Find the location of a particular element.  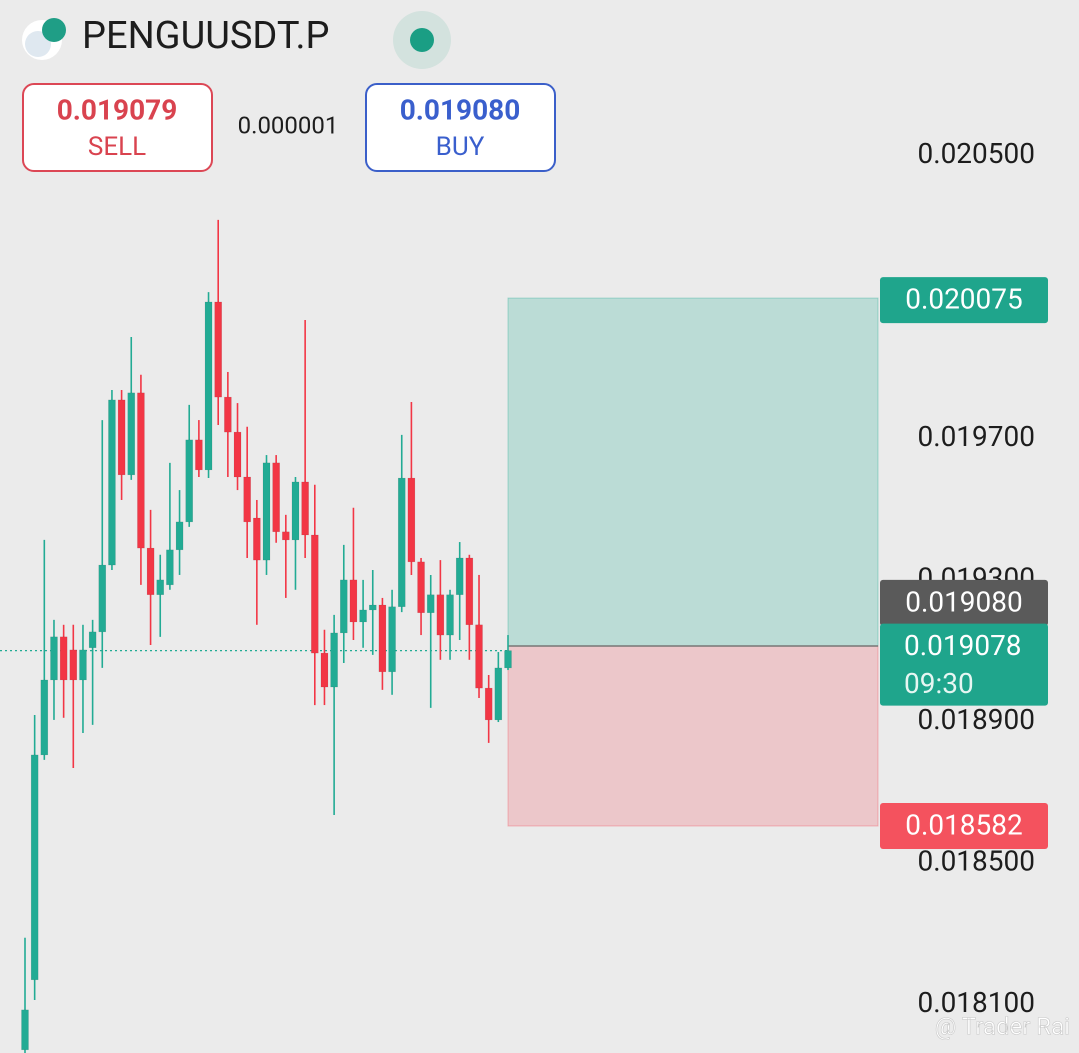

spread: 0.000001 is located at coordinates (288, 125).